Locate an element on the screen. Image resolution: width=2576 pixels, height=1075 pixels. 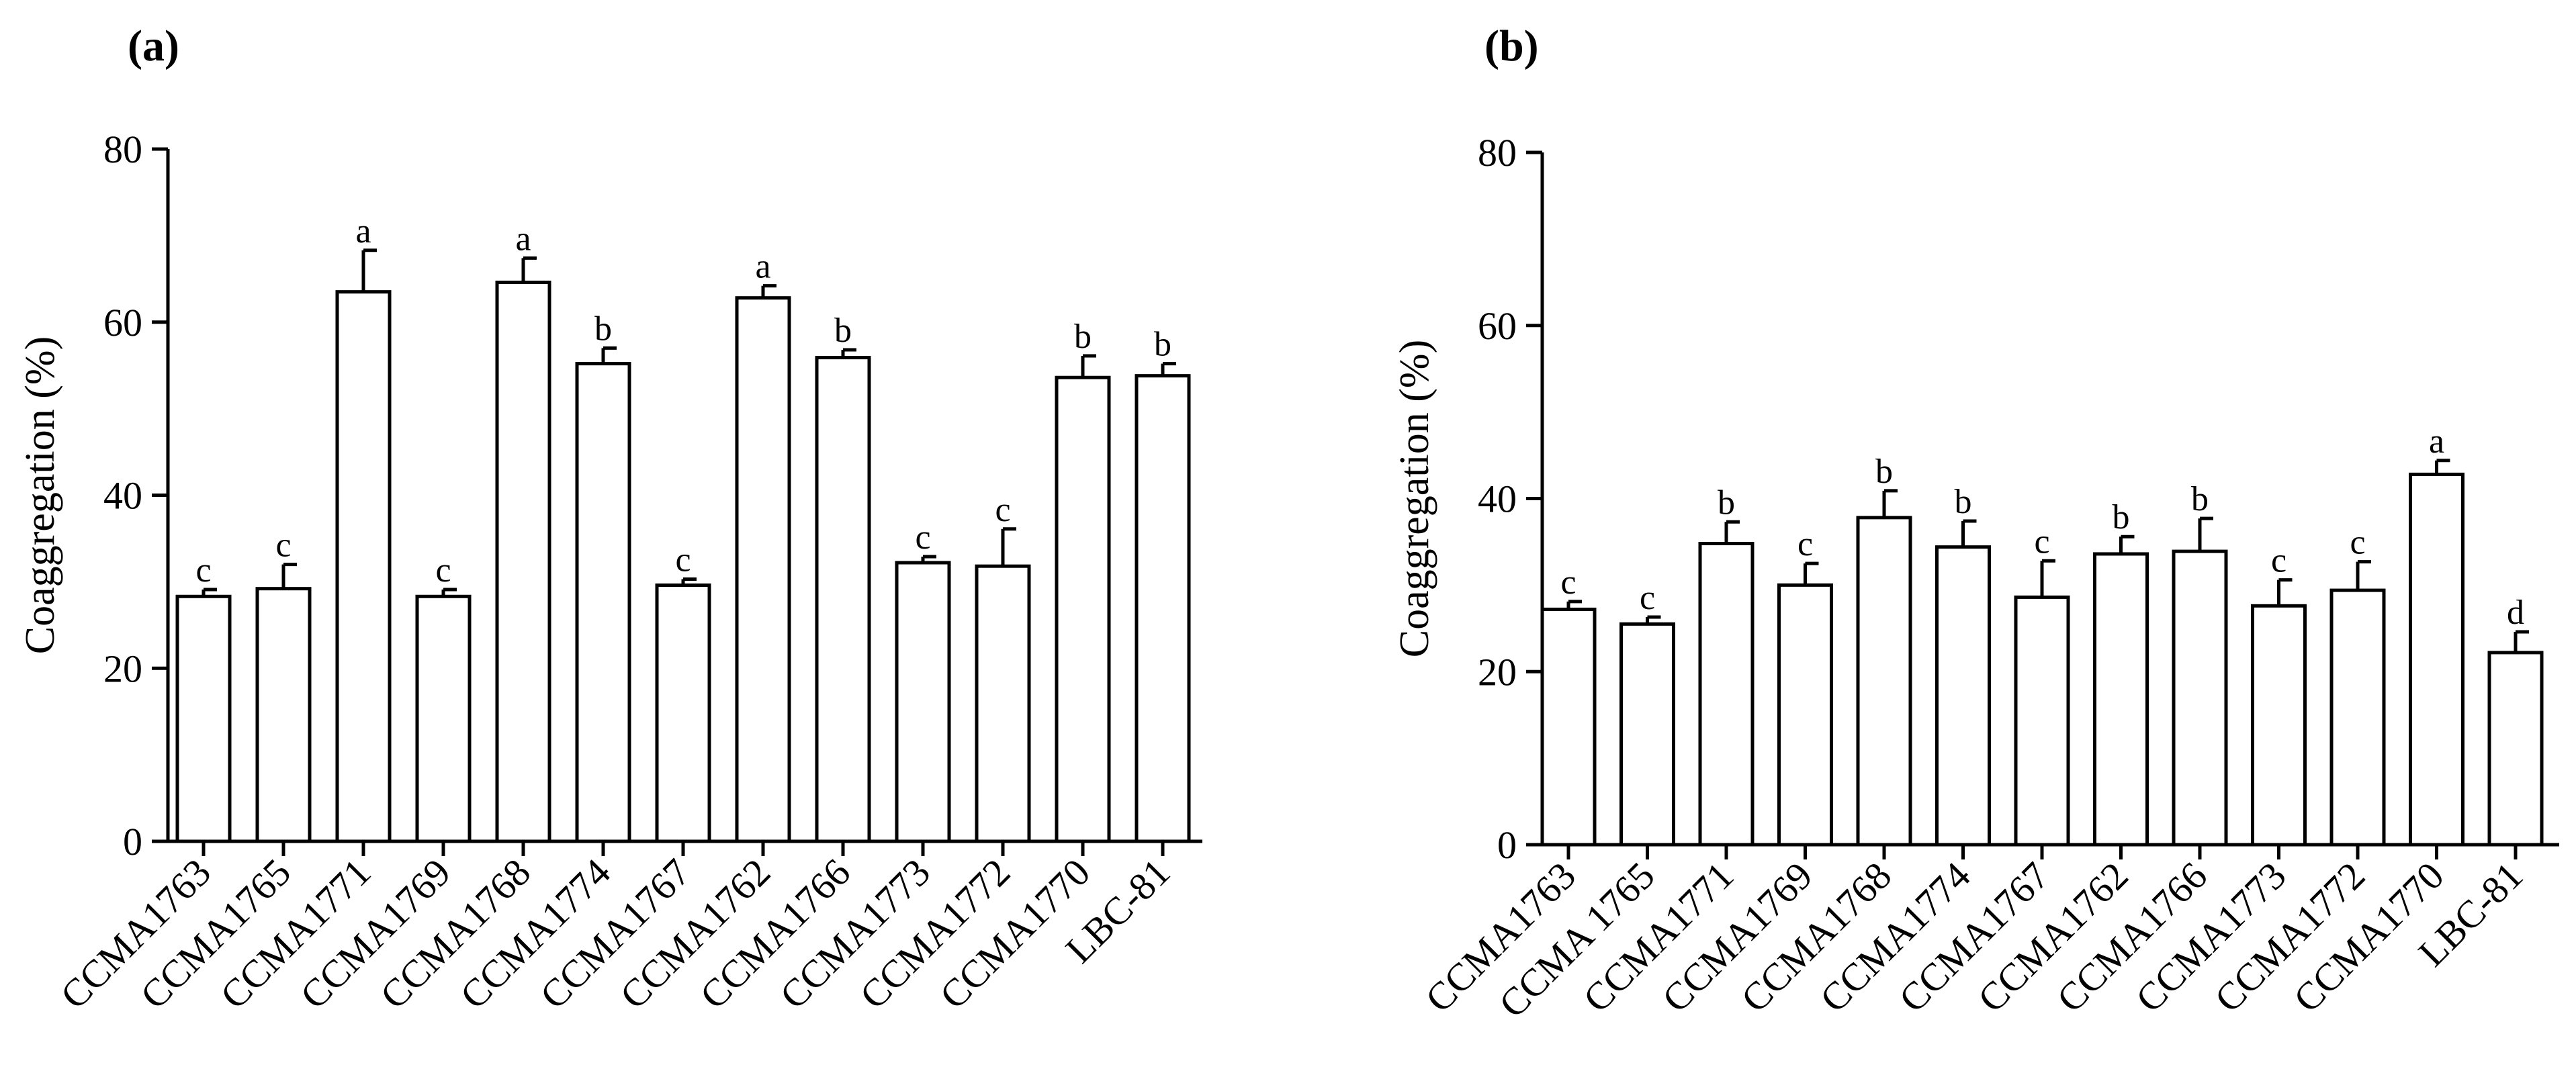
panel-a-bar-ccma1773 is located at coordinates (923, 702).